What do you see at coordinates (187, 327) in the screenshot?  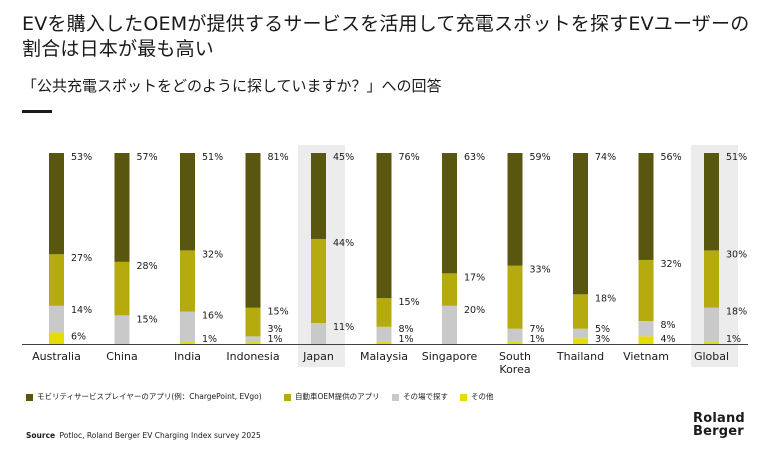 I see `bar-india-spot` at bounding box center [187, 327].